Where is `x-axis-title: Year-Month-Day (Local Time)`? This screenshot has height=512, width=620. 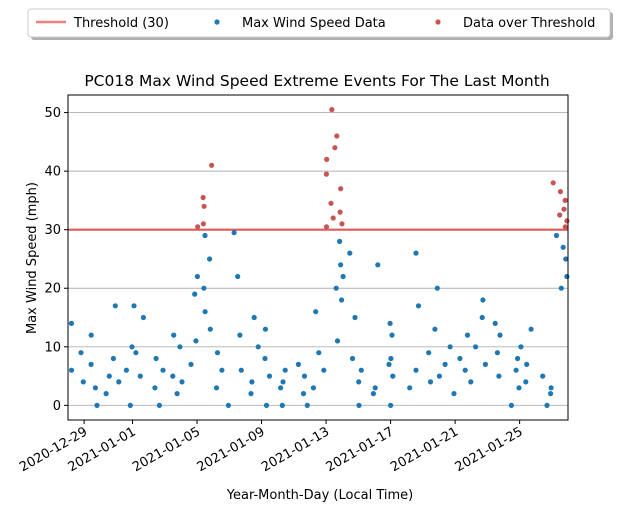
x-axis-title: Year-Month-Day (Local Time) is located at coordinates (319, 495).